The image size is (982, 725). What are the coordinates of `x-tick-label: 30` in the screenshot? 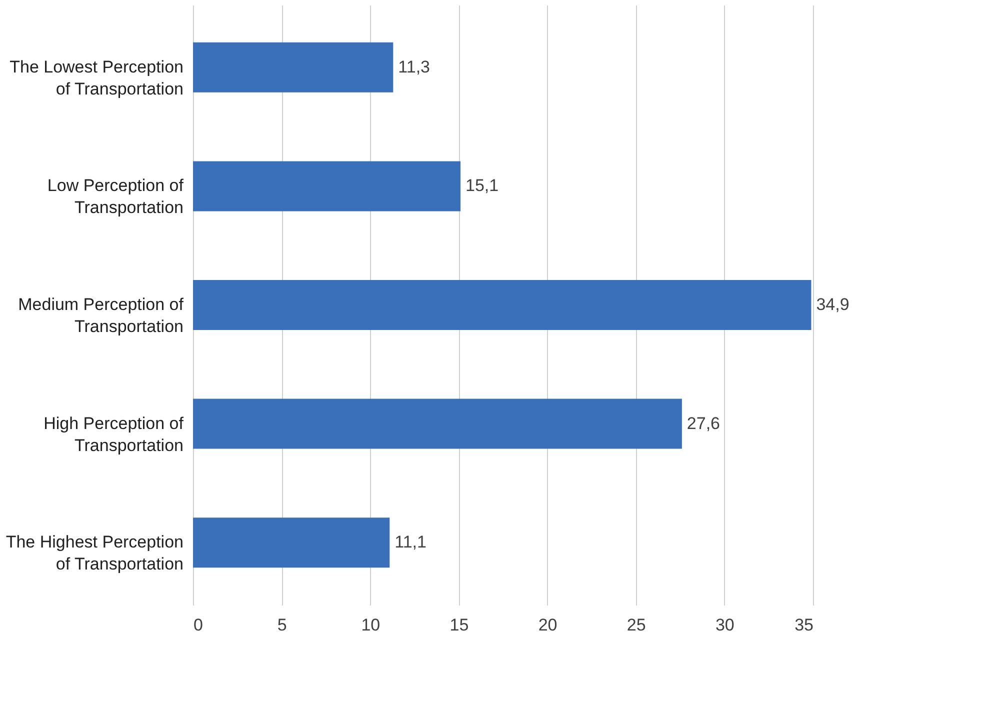 It's located at (724, 625).